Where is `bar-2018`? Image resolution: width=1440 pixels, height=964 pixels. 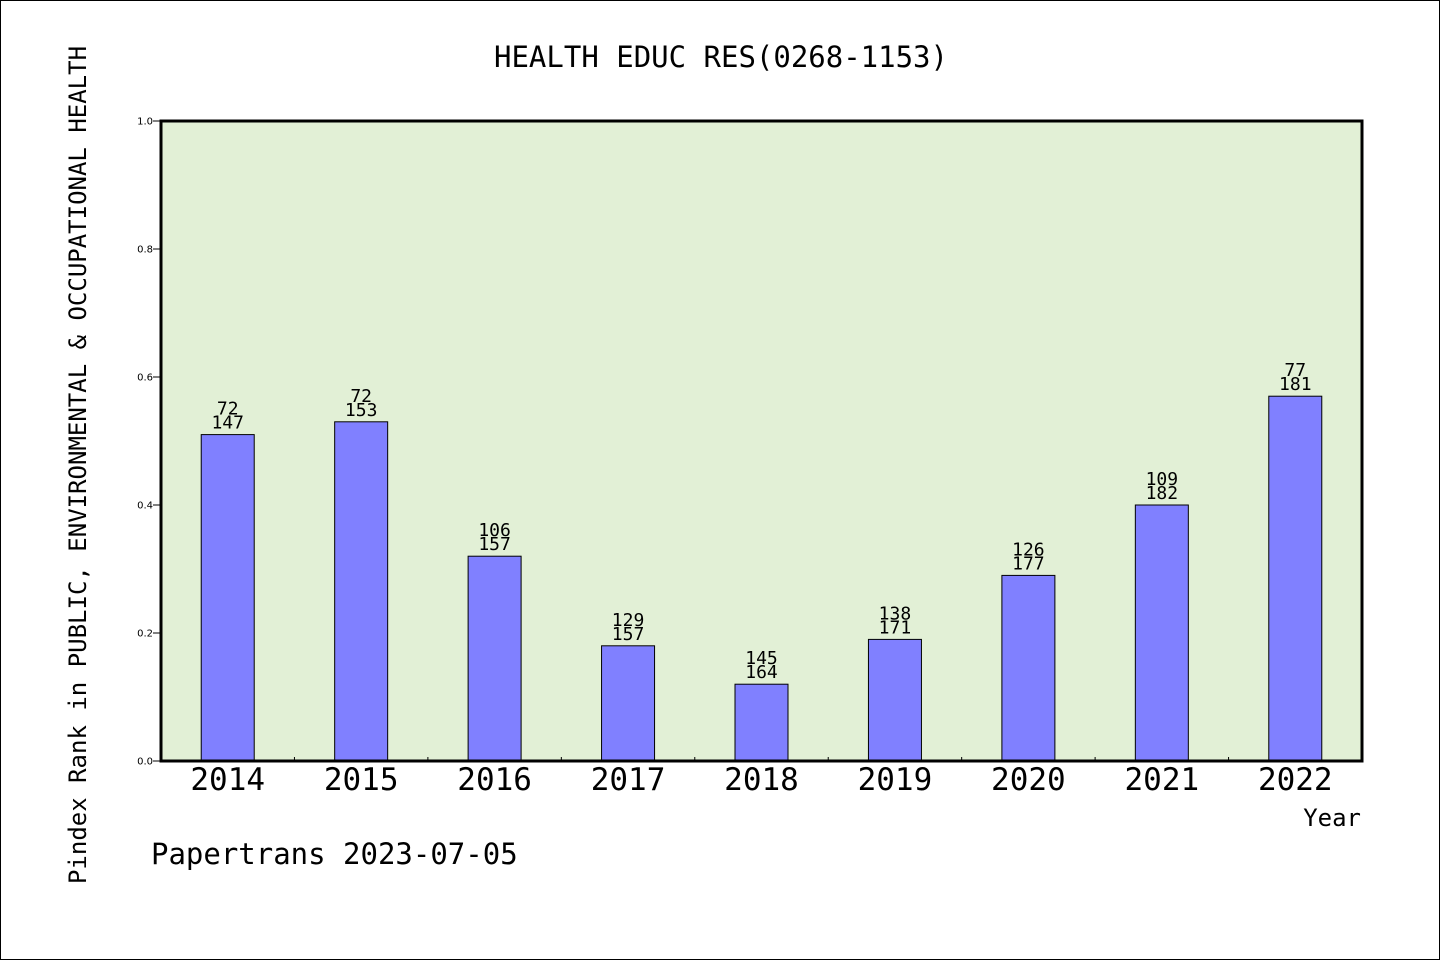
bar-2018 is located at coordinates (761, 722).